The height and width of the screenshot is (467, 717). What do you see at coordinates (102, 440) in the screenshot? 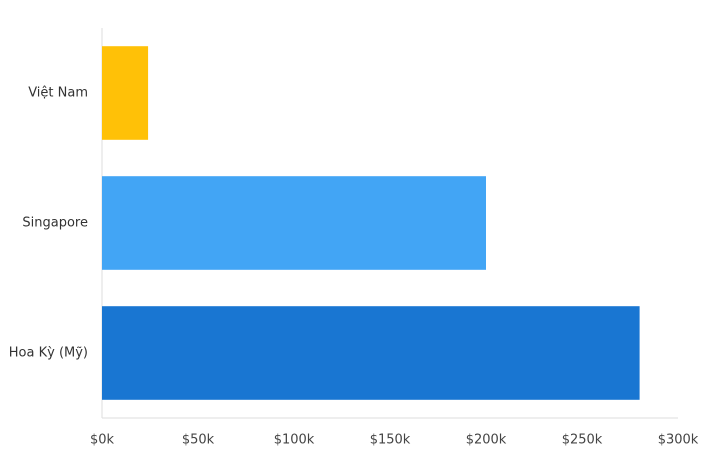
I see `x-tick-label: $0k` at bounding box center [102, 440].